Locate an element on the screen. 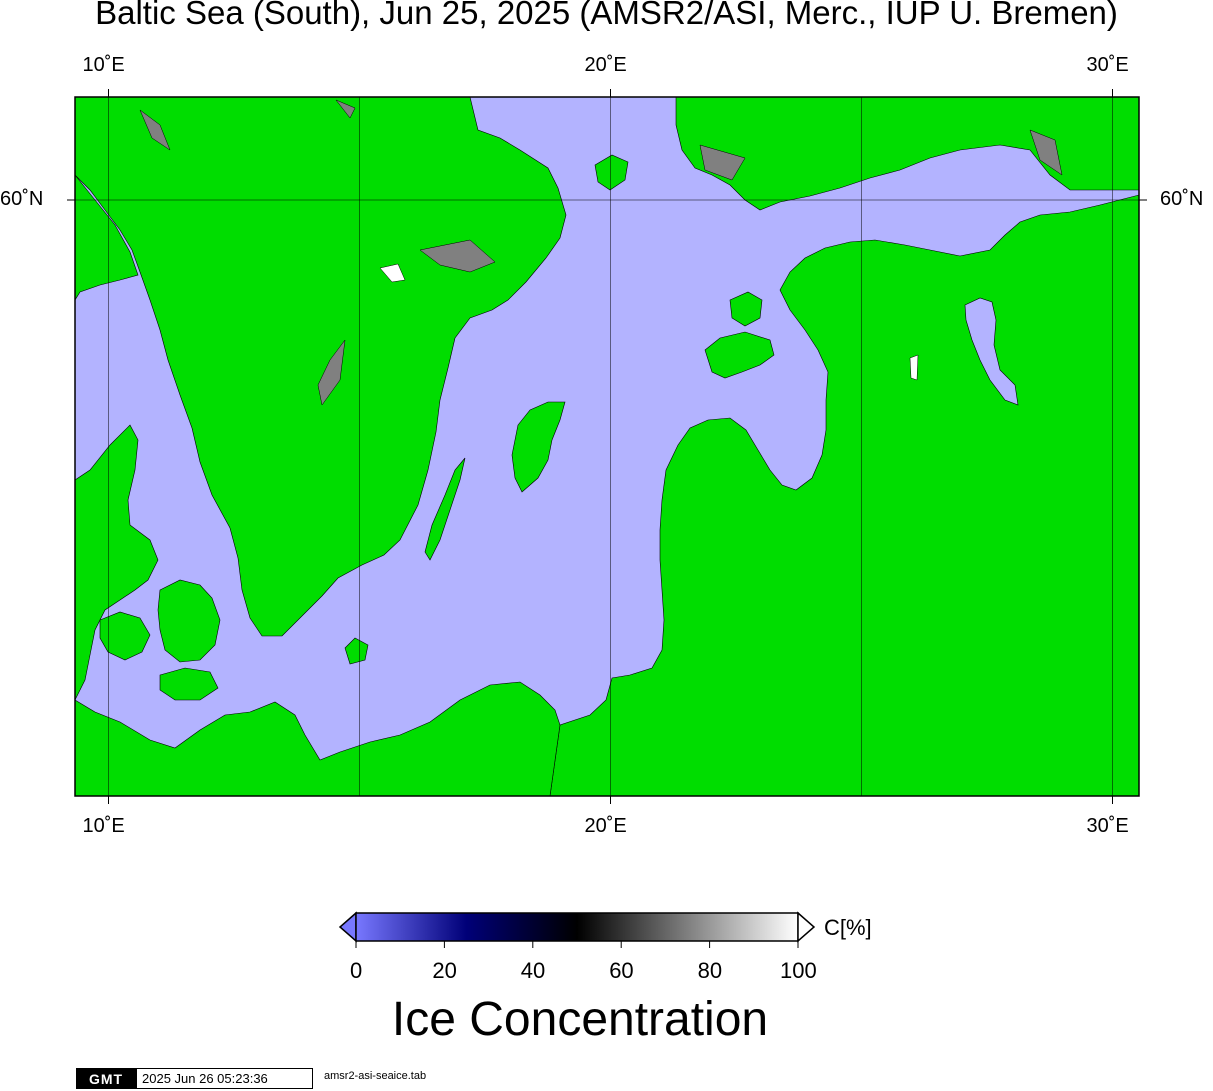 This screenshot has height=1091, width=1213. land-funen is located at coordinates (125, 636).